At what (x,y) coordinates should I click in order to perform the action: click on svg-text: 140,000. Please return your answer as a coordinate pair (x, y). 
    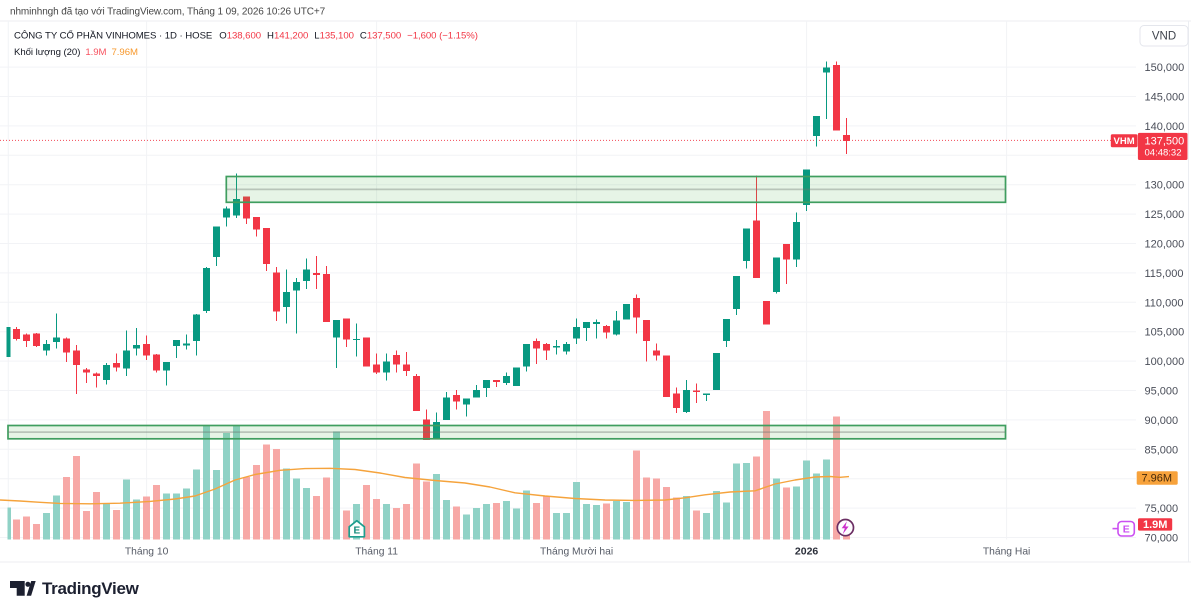
    Looking at the image, I should click on (1165, 127).